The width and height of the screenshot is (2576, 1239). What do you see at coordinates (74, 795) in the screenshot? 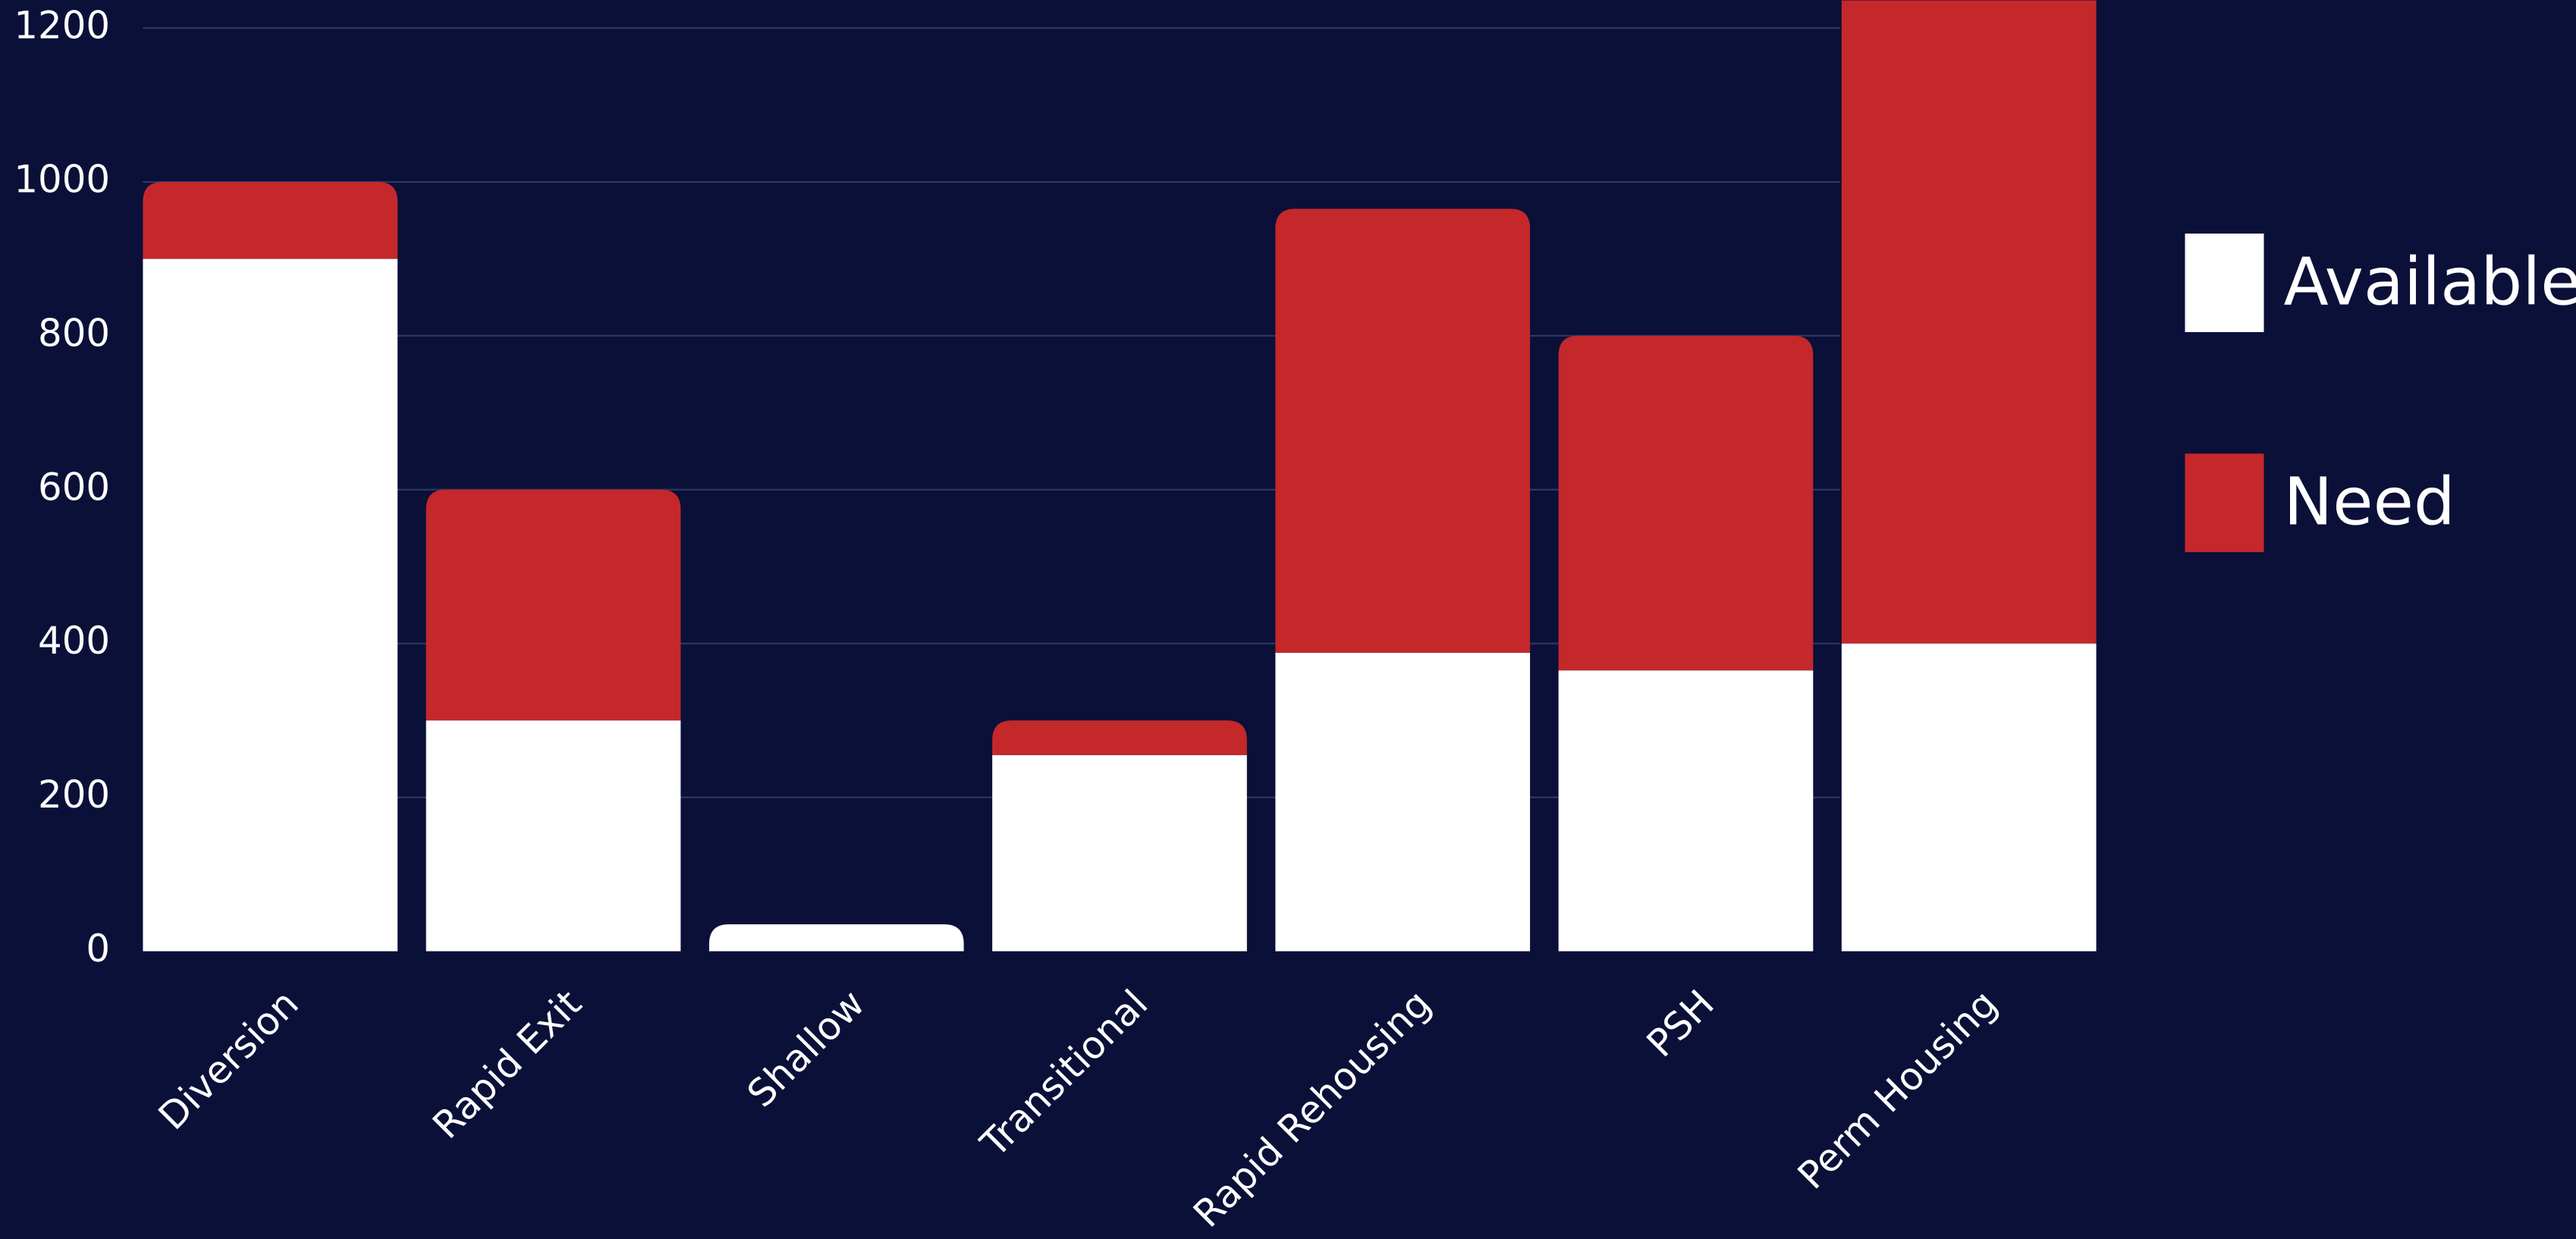
I see `y-tick-label: 200` at bounding box center [74, 795].